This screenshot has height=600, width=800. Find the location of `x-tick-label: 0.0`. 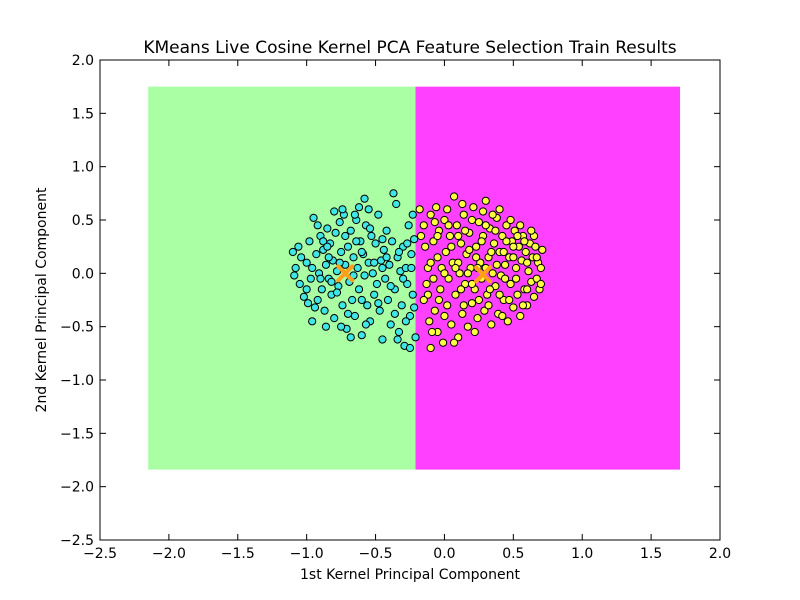

x-tick-label: 0.0 is located at coordinates (444, 554).